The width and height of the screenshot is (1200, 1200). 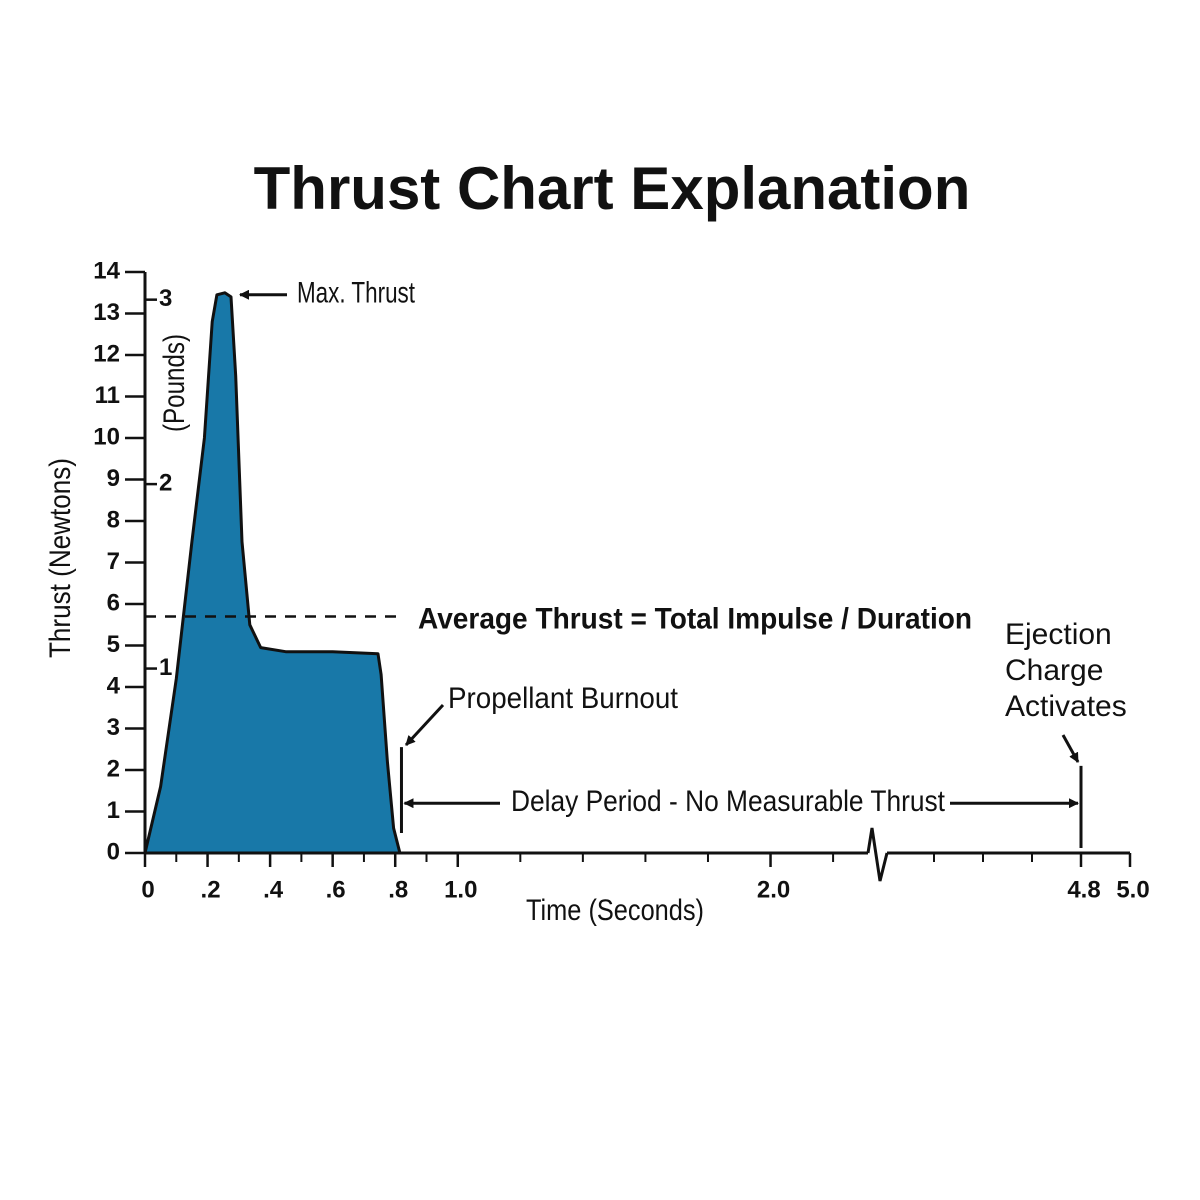 I want to click on y-tick-label: 2, so click(x=113, y=768).